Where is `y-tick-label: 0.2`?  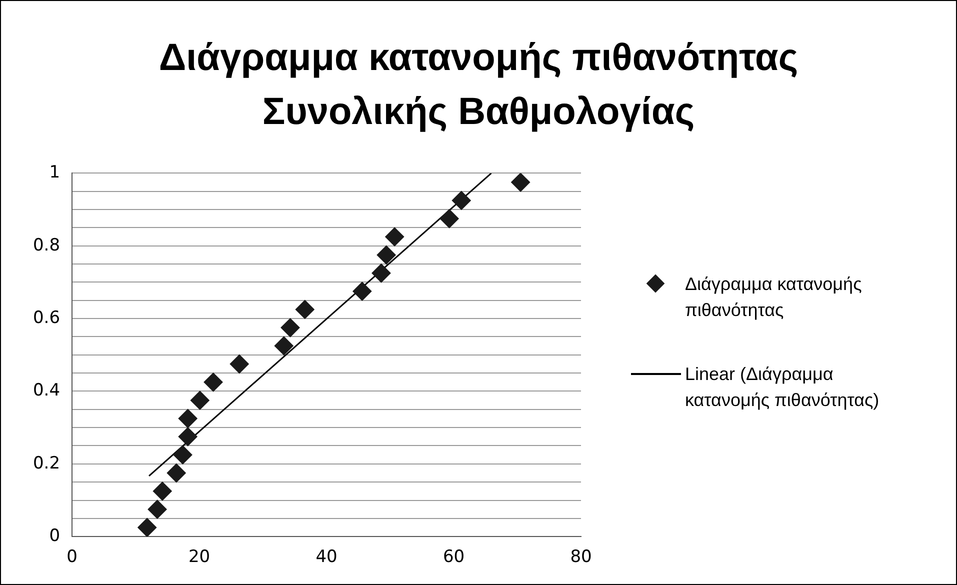 y-tick-label: 0.2 is located at coordinates (46, 463).